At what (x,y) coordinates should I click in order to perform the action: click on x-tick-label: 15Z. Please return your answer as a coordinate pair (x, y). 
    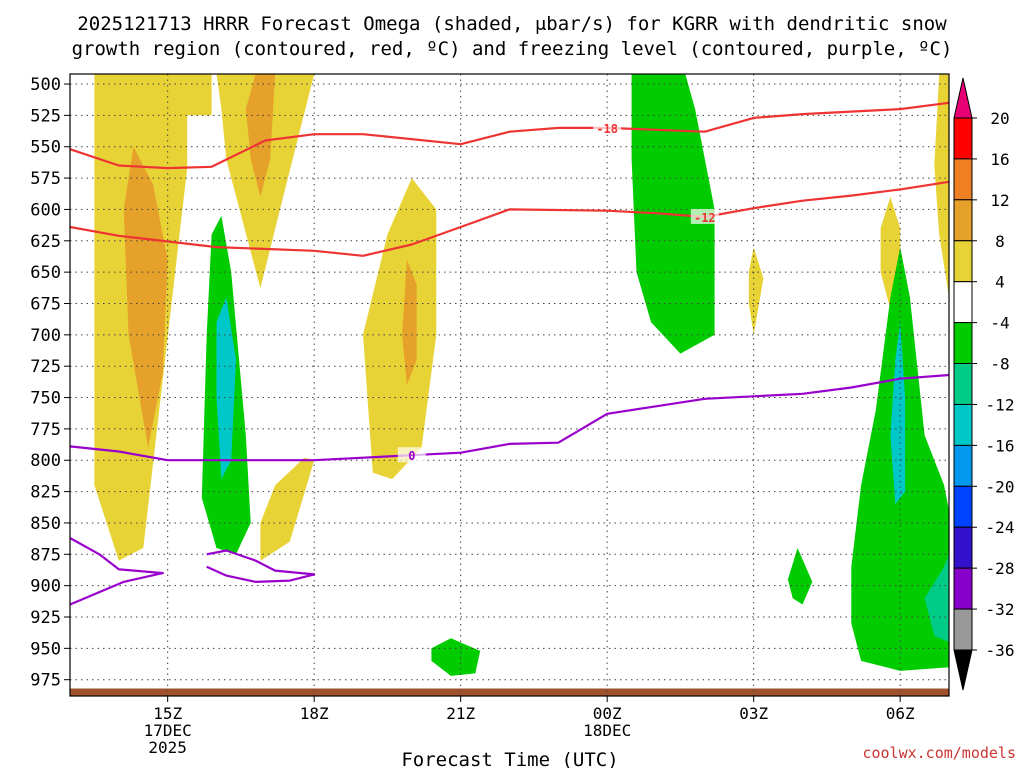
    Looking at the image, I should click on (167, 713).